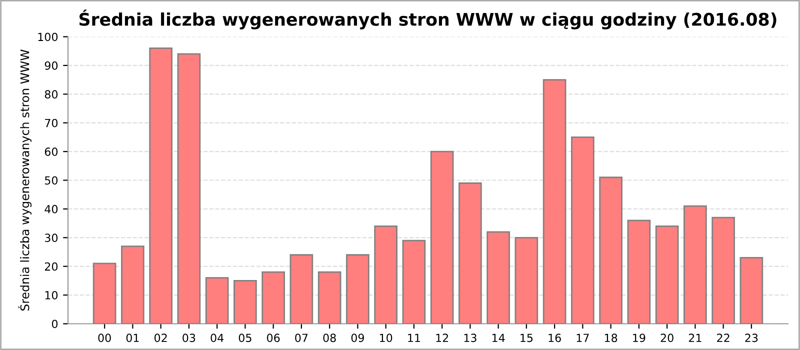  What do you see at coordinates (51, 123) in the screenshot?
I see `y-tick-label: 70` at bounding box center [51, 123].